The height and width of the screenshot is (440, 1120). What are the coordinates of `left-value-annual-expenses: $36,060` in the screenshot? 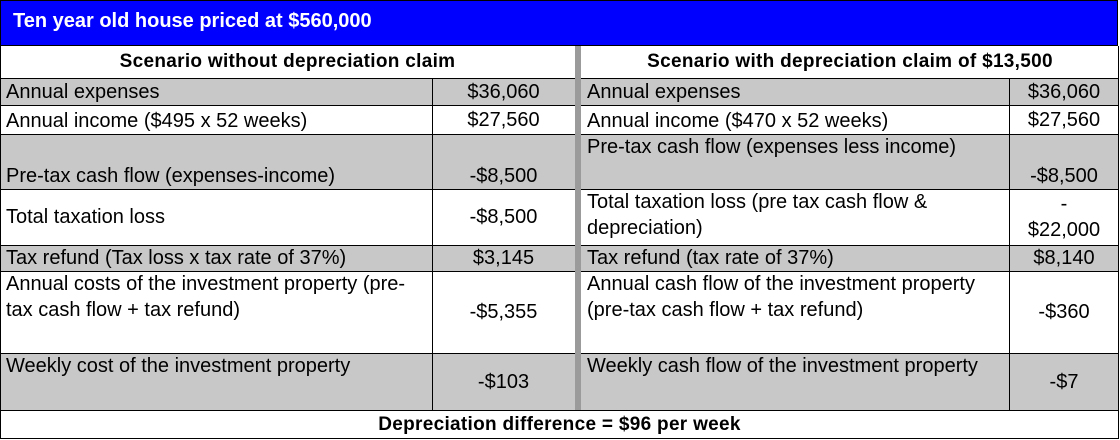 It's located at (503, 91).